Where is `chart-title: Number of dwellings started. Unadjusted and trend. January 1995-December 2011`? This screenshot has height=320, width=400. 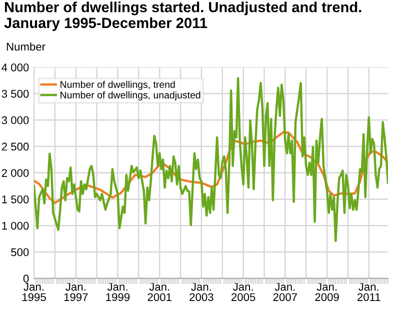 chart-title: Number of dwellings started. Unadjusted and trend. January 1995-December 2011 is located at coordinates (183, 16).